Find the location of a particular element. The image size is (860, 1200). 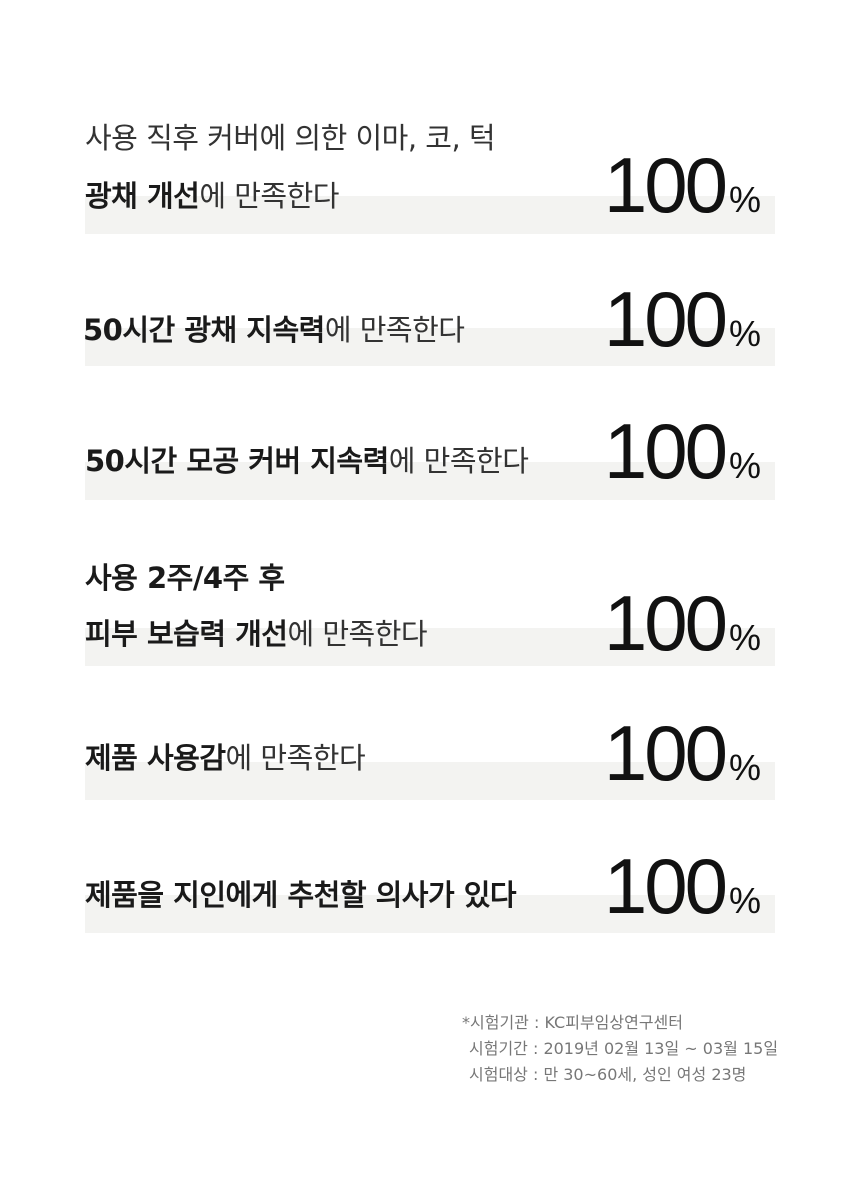

row-label-line2: 광채 개선에 만족한다 is located at coordinates (212, 196).